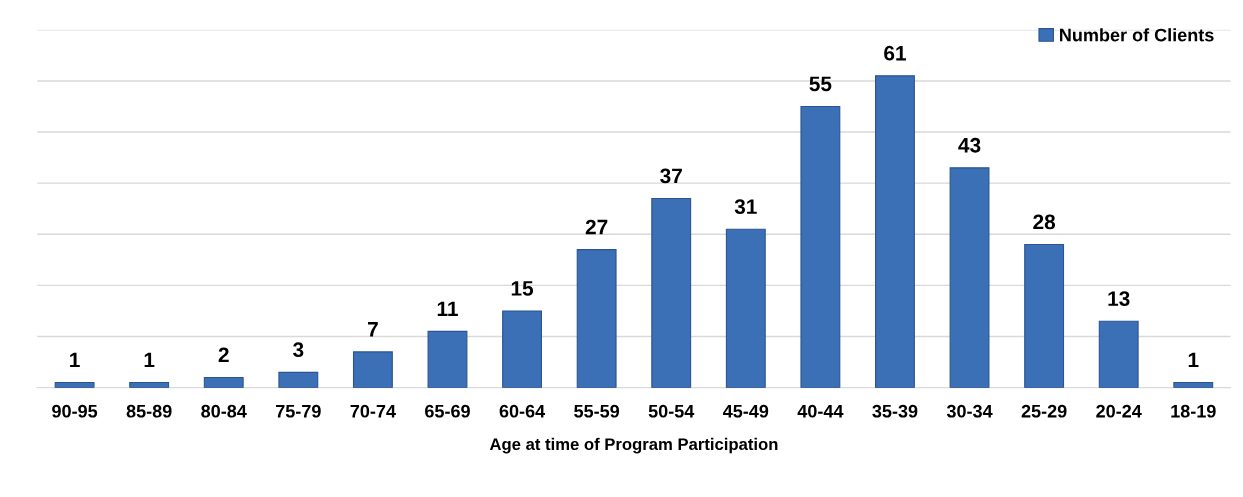 The image size is (1243, 497). What do you see at coordinates (969, 145) in the screenshot?
I see `data-label: 43` at bounding box center [969, 145].